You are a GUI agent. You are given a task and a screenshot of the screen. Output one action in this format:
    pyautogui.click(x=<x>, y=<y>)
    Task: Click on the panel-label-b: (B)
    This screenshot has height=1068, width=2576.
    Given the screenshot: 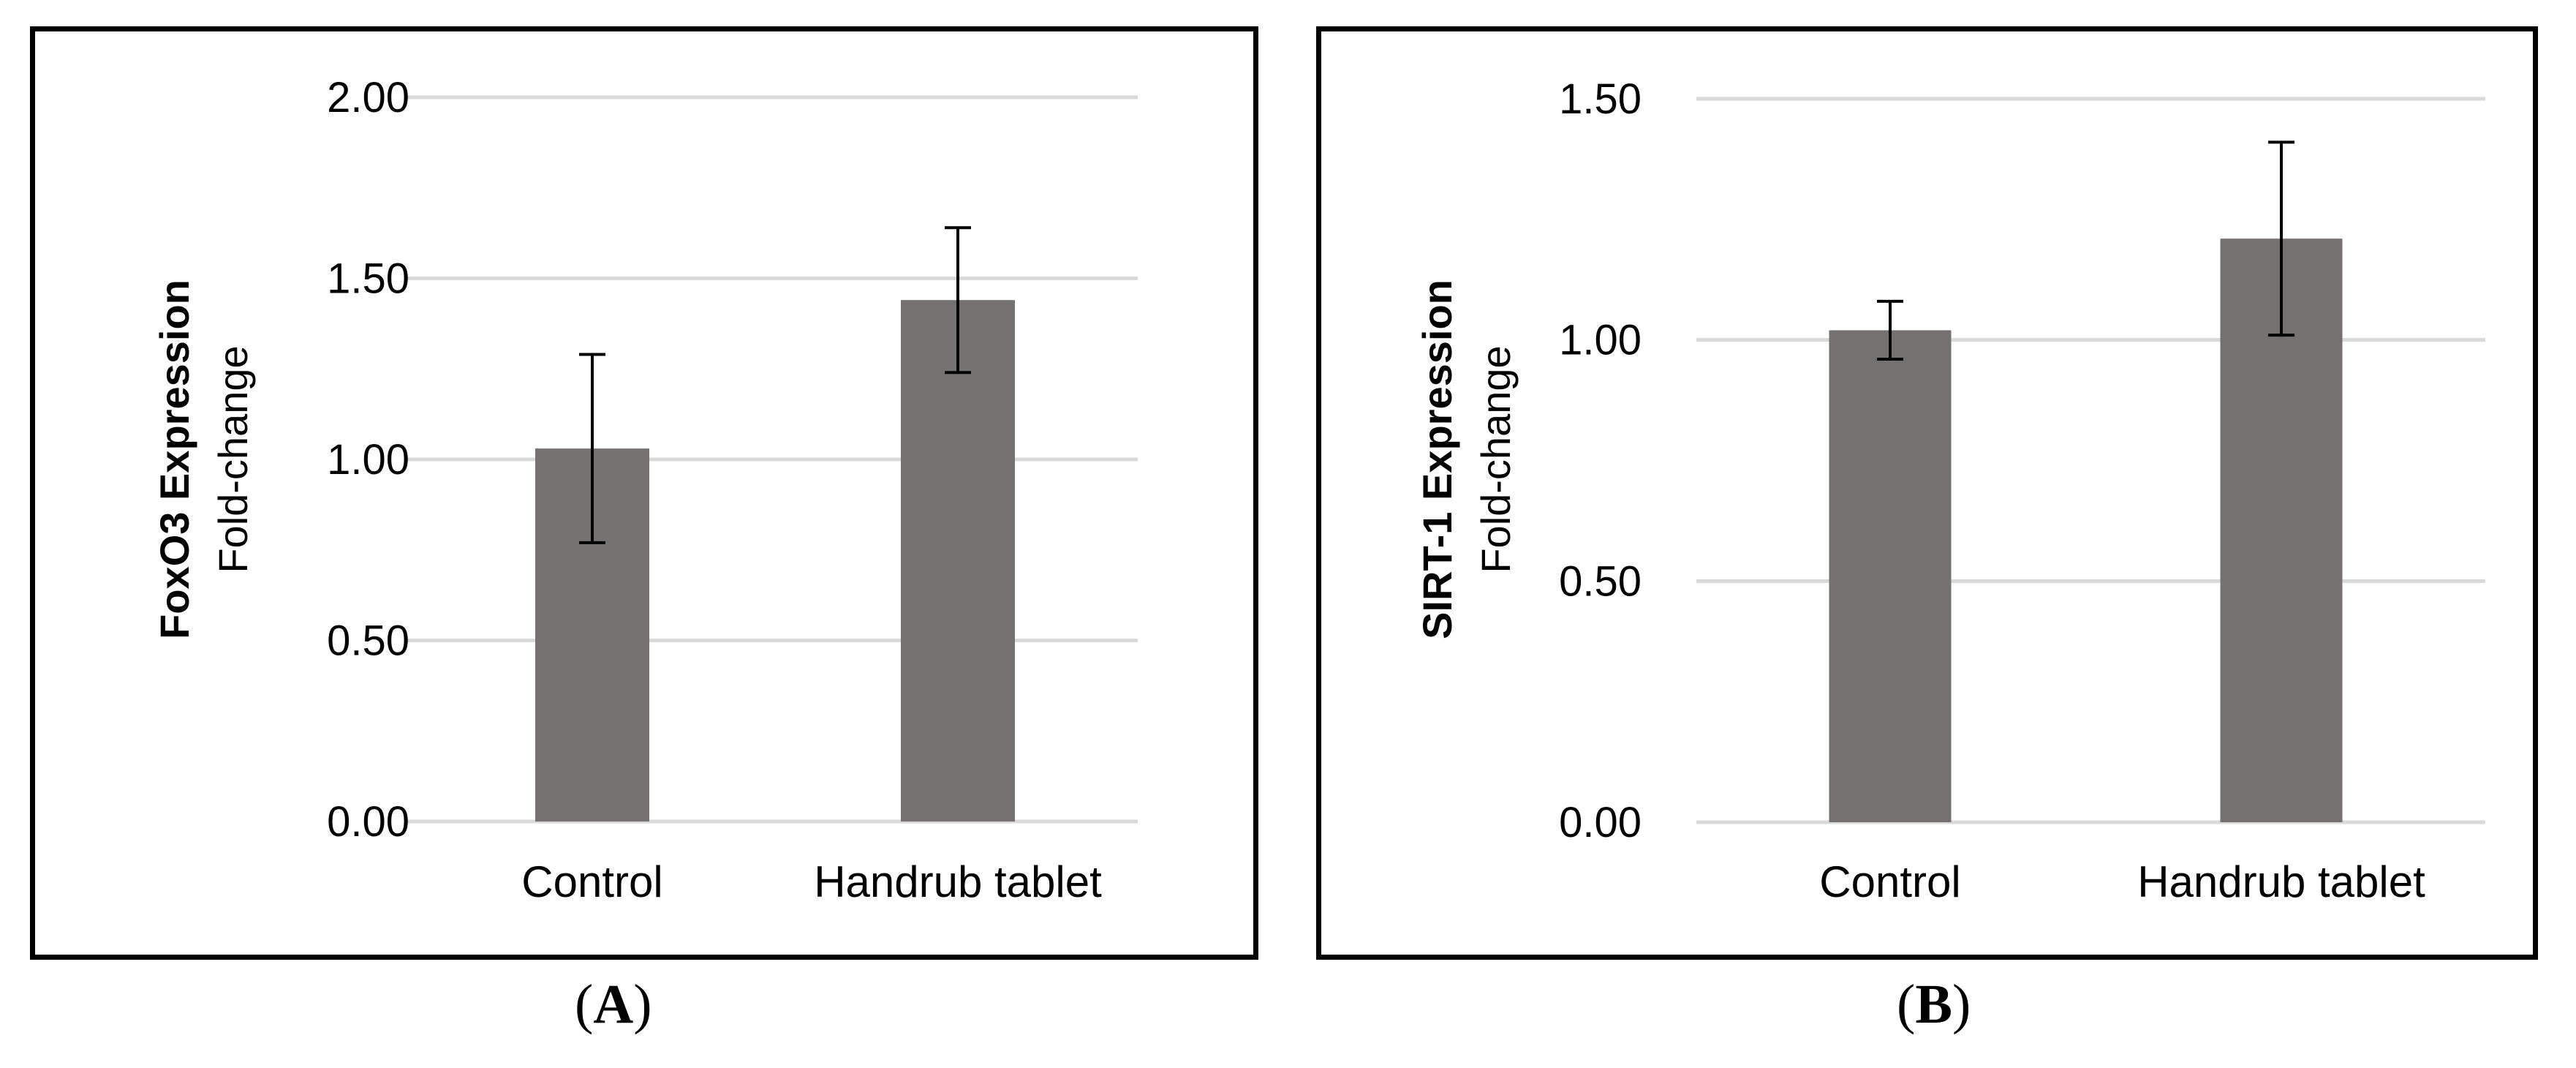 What is the action you would take?
    pyautogui.click(x=1934, y=1004)
    